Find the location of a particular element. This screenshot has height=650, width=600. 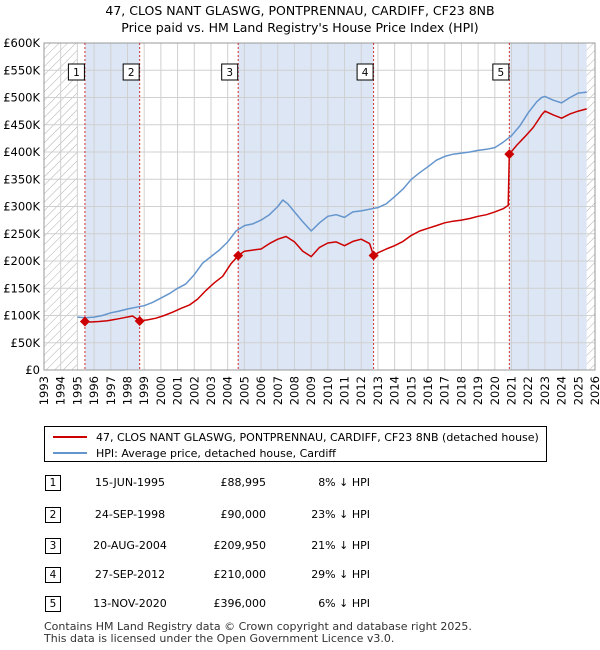

x-tick-label: 2007 is located at coordinates (278, 390).